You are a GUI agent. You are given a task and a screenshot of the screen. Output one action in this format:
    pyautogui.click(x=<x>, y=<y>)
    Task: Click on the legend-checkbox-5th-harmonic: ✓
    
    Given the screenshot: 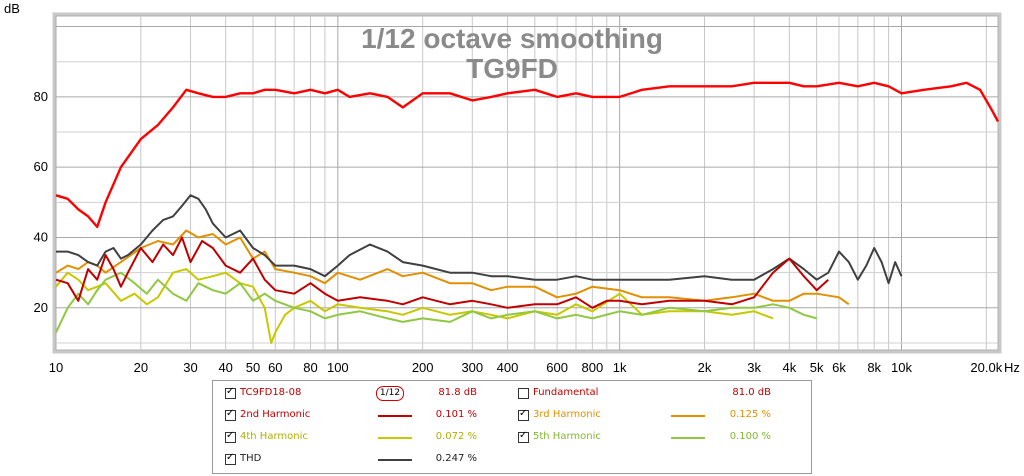 What is the action you would take?
    pyautogui.click(x=523, y=436)
    